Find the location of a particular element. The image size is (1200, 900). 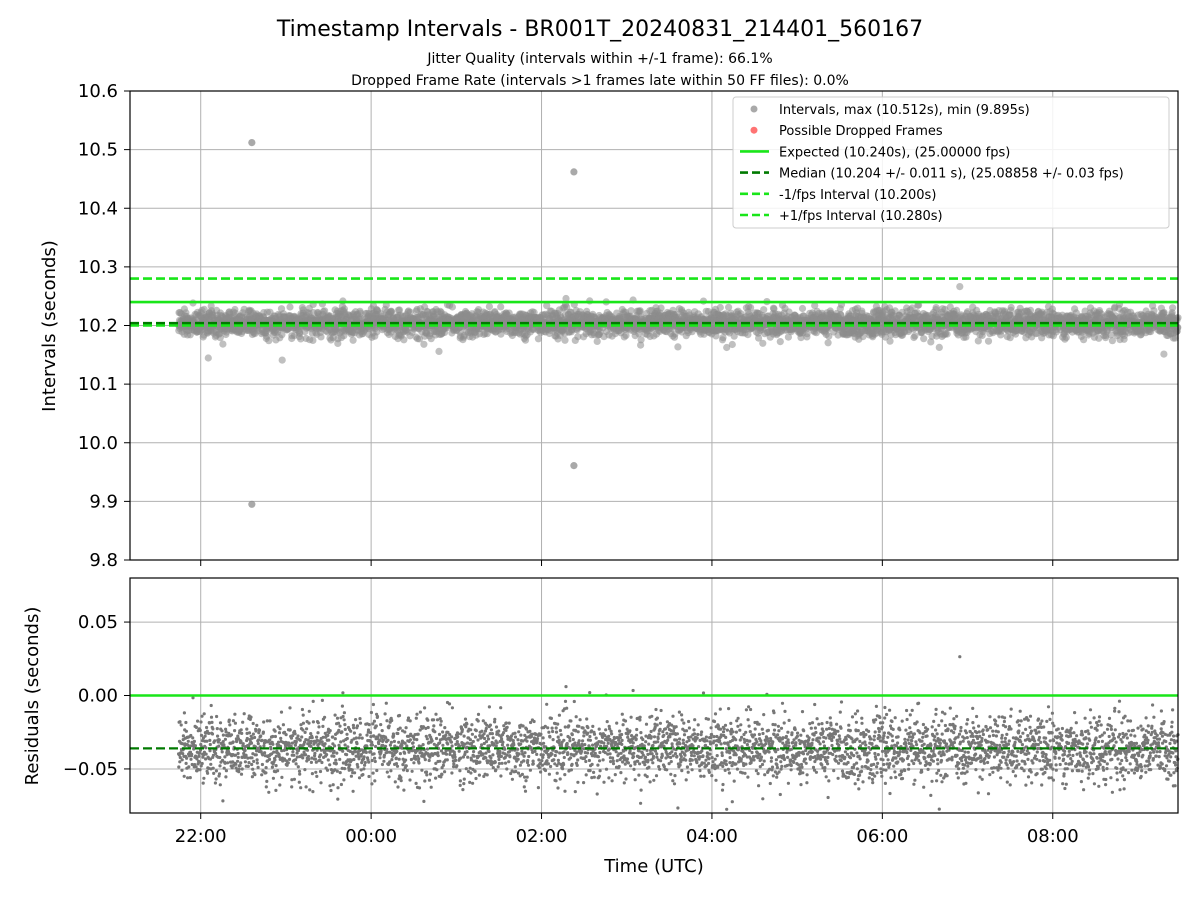

bottom-panel-points is located at coordinates (678, 733).